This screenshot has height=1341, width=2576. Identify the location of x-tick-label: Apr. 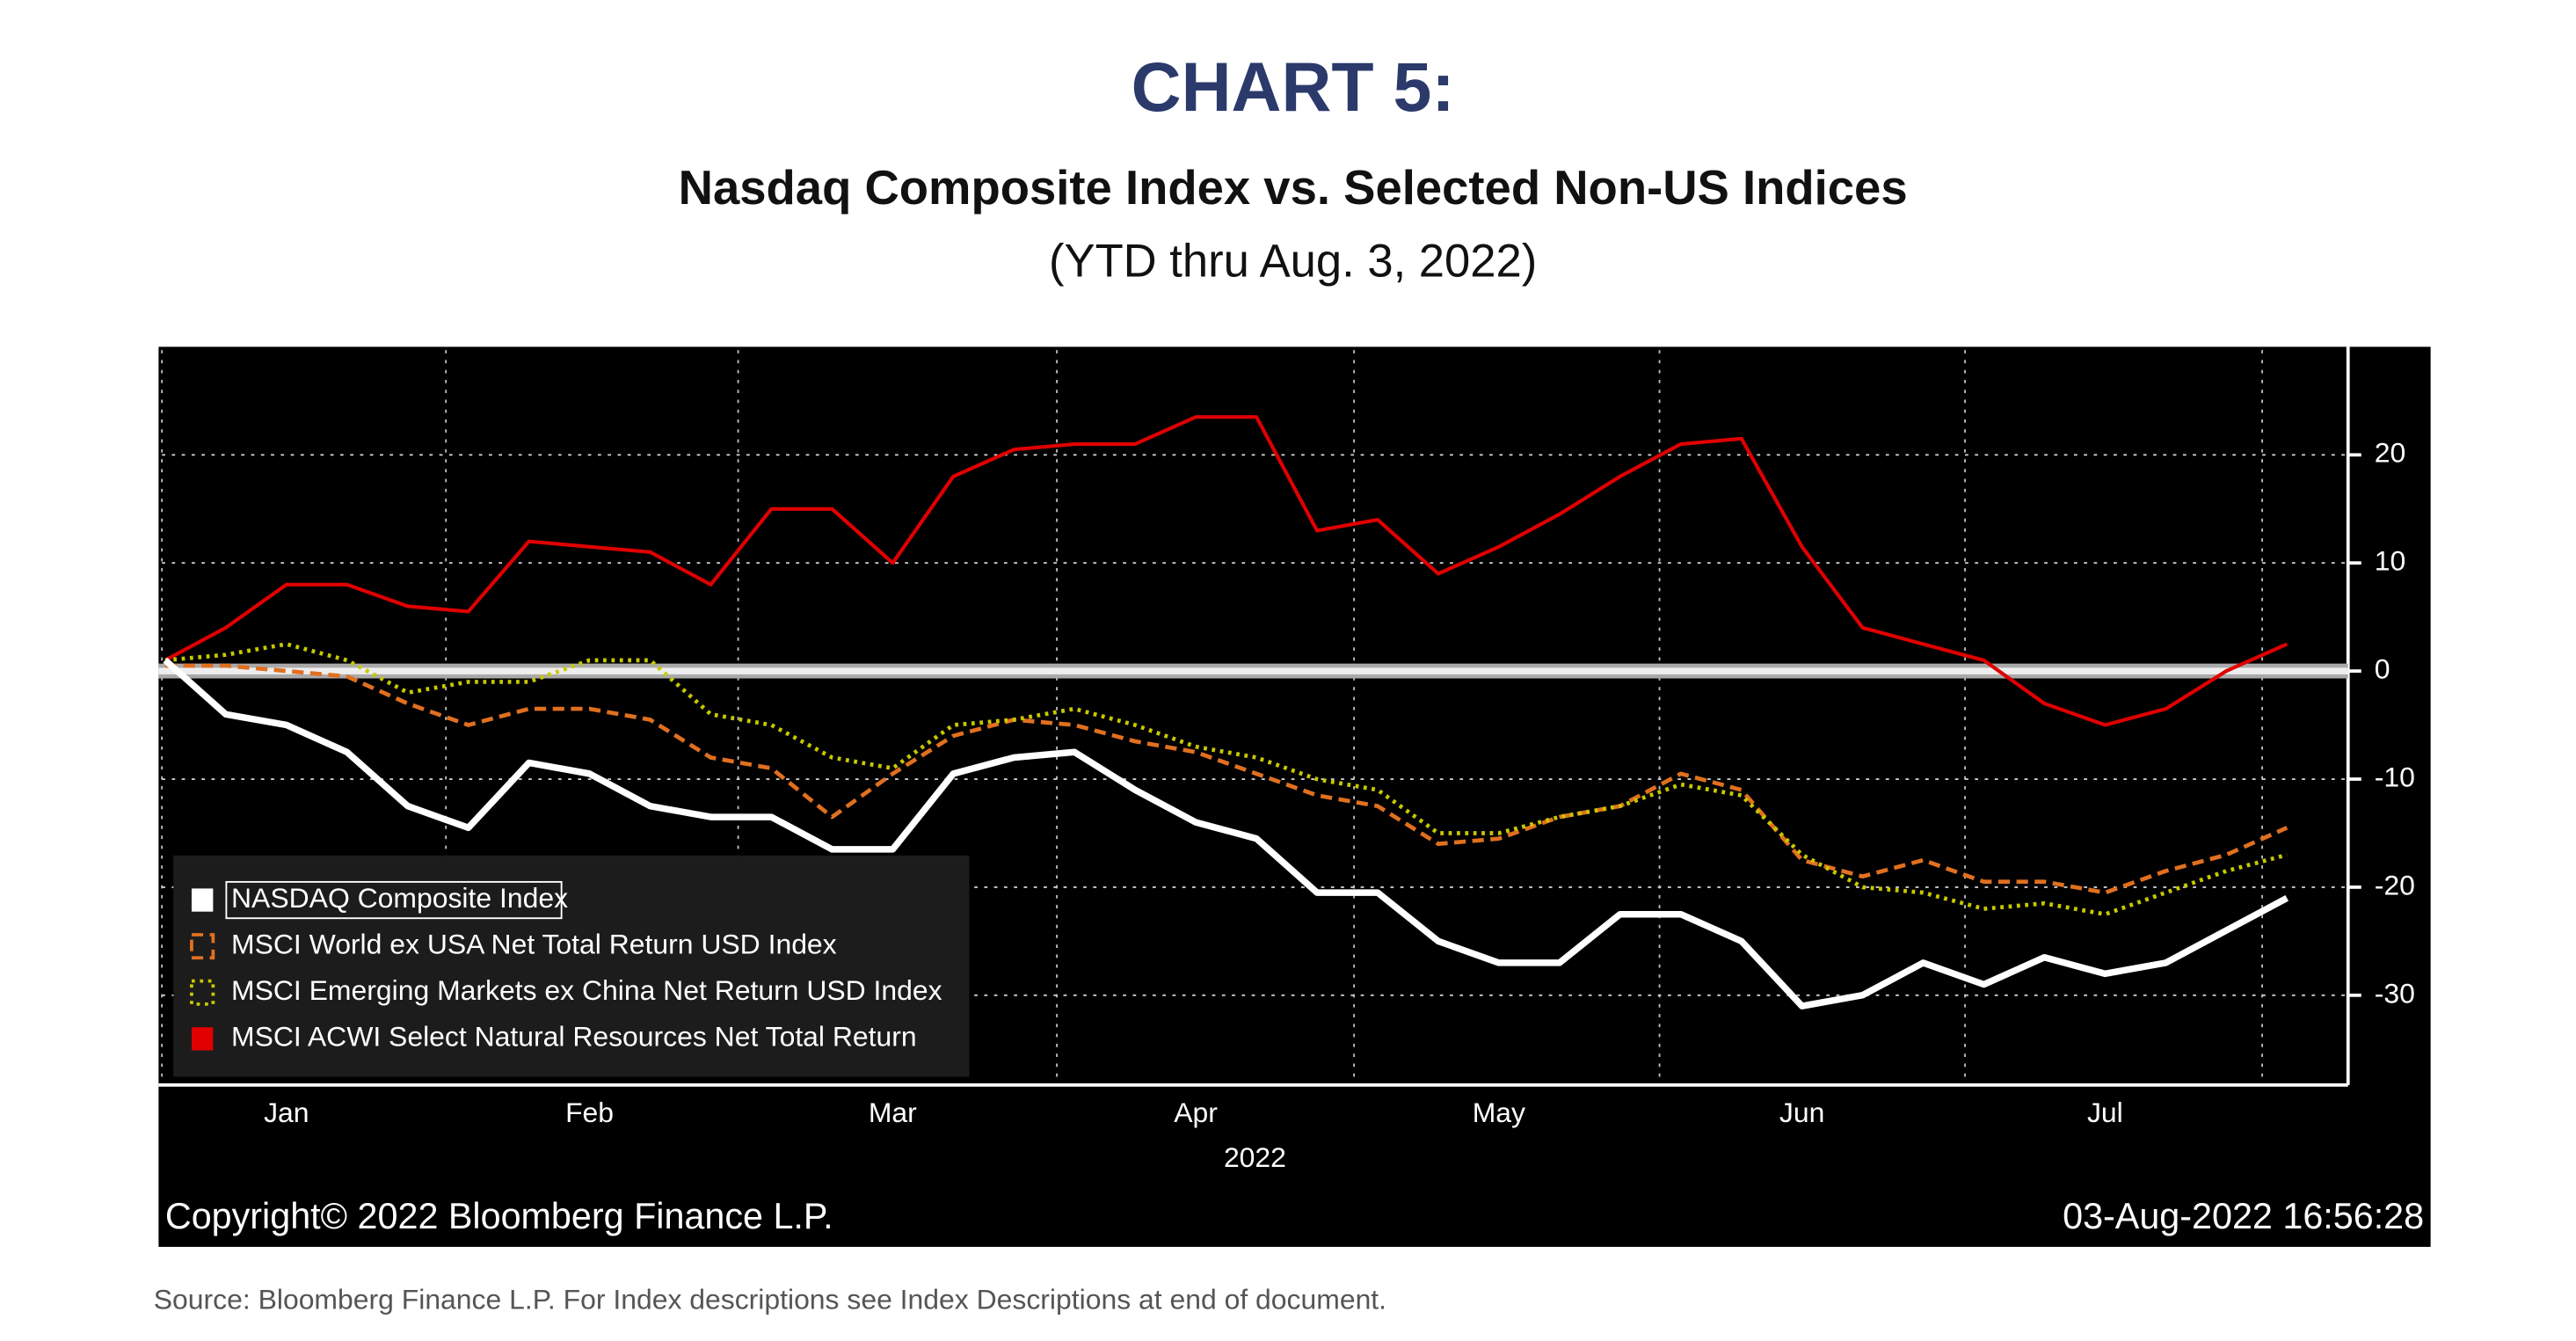
(1196, 1112).